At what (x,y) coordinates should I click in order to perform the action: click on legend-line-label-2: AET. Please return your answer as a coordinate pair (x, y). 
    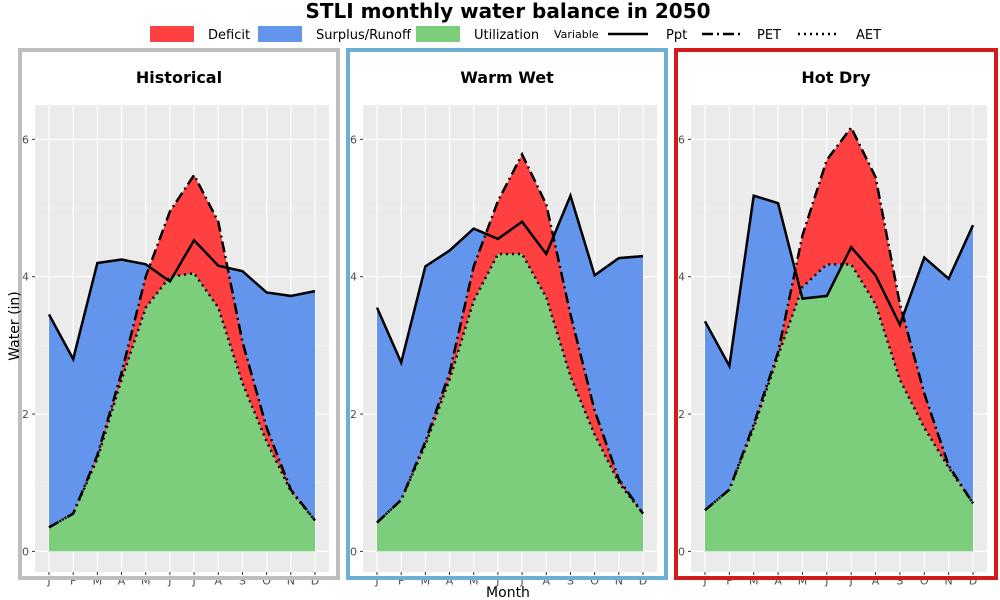
    Looking at the image, I should click on (868, 35).